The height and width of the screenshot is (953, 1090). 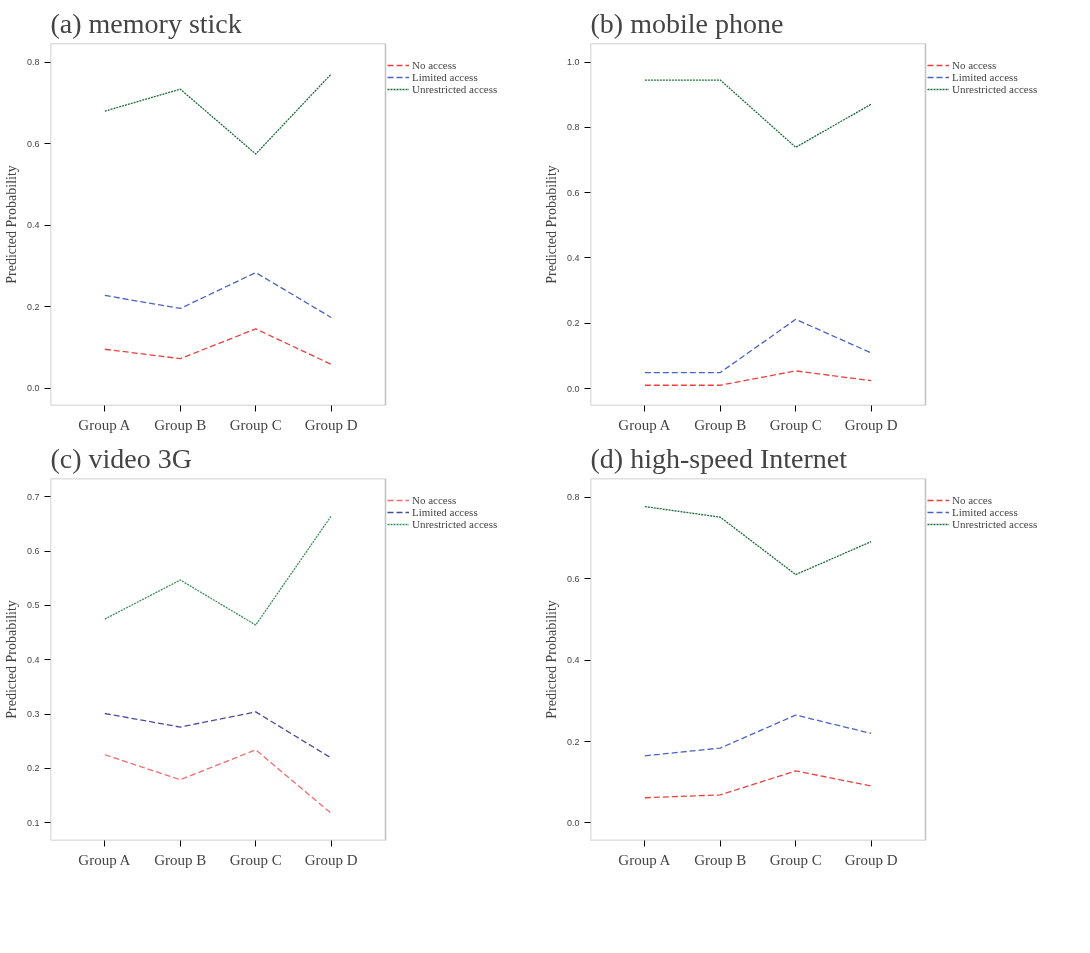 What do you see at coordinates (972, 500) in the screenshot?
I see `legend-label: No acces` at bounding box center [972, 500].